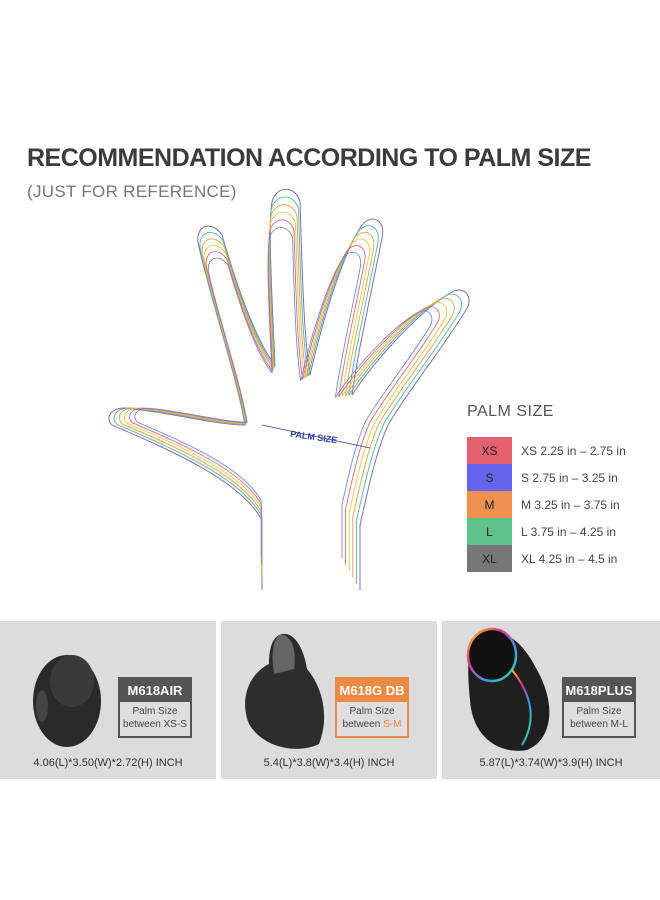  What do you see at coordinates (489, 504) in the screenshot?
I see `swatch-m: M` at bounding box center [489, 504].